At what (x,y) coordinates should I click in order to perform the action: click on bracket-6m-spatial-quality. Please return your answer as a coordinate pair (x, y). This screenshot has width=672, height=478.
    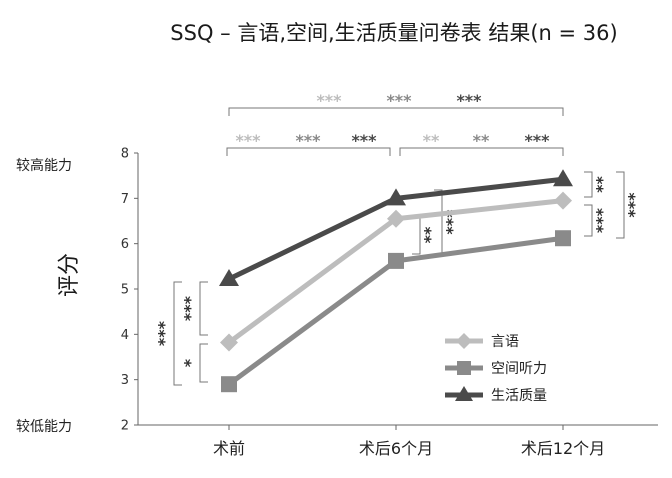
    Looking at the image, I should click on (438, 222).